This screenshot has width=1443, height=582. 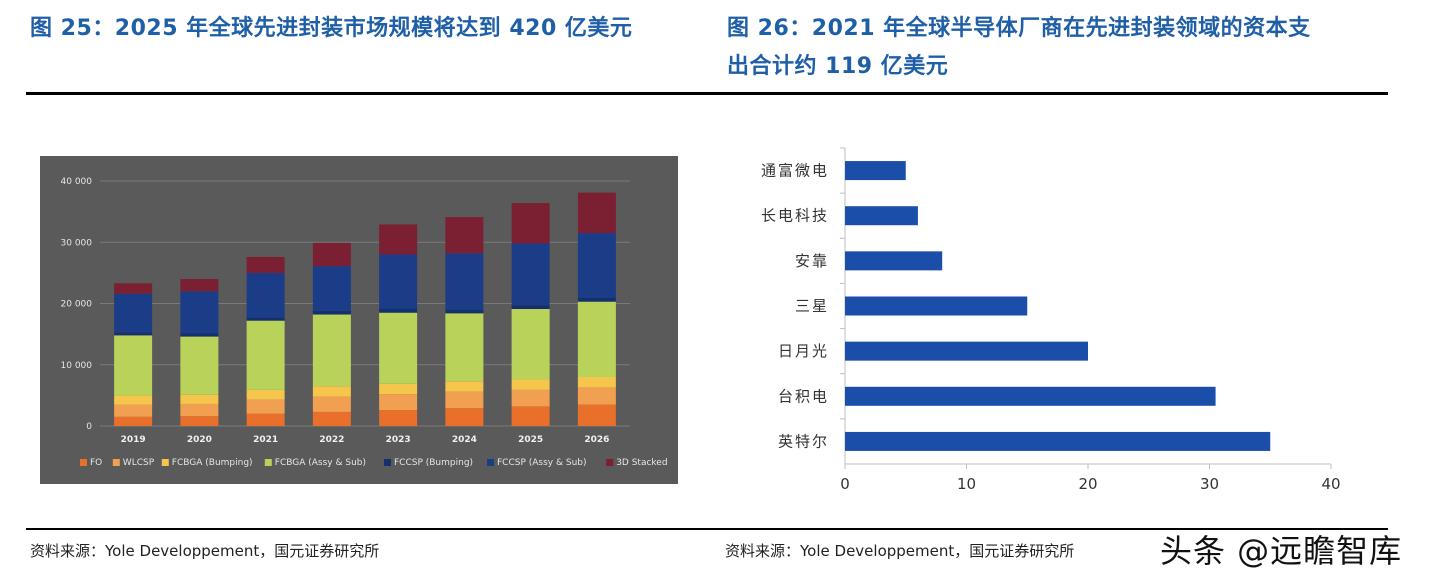 What do you see at coordinates (530, 440) in the screenshot?
I see `x-tick-label: 2025` at bounding box center [530, 440].